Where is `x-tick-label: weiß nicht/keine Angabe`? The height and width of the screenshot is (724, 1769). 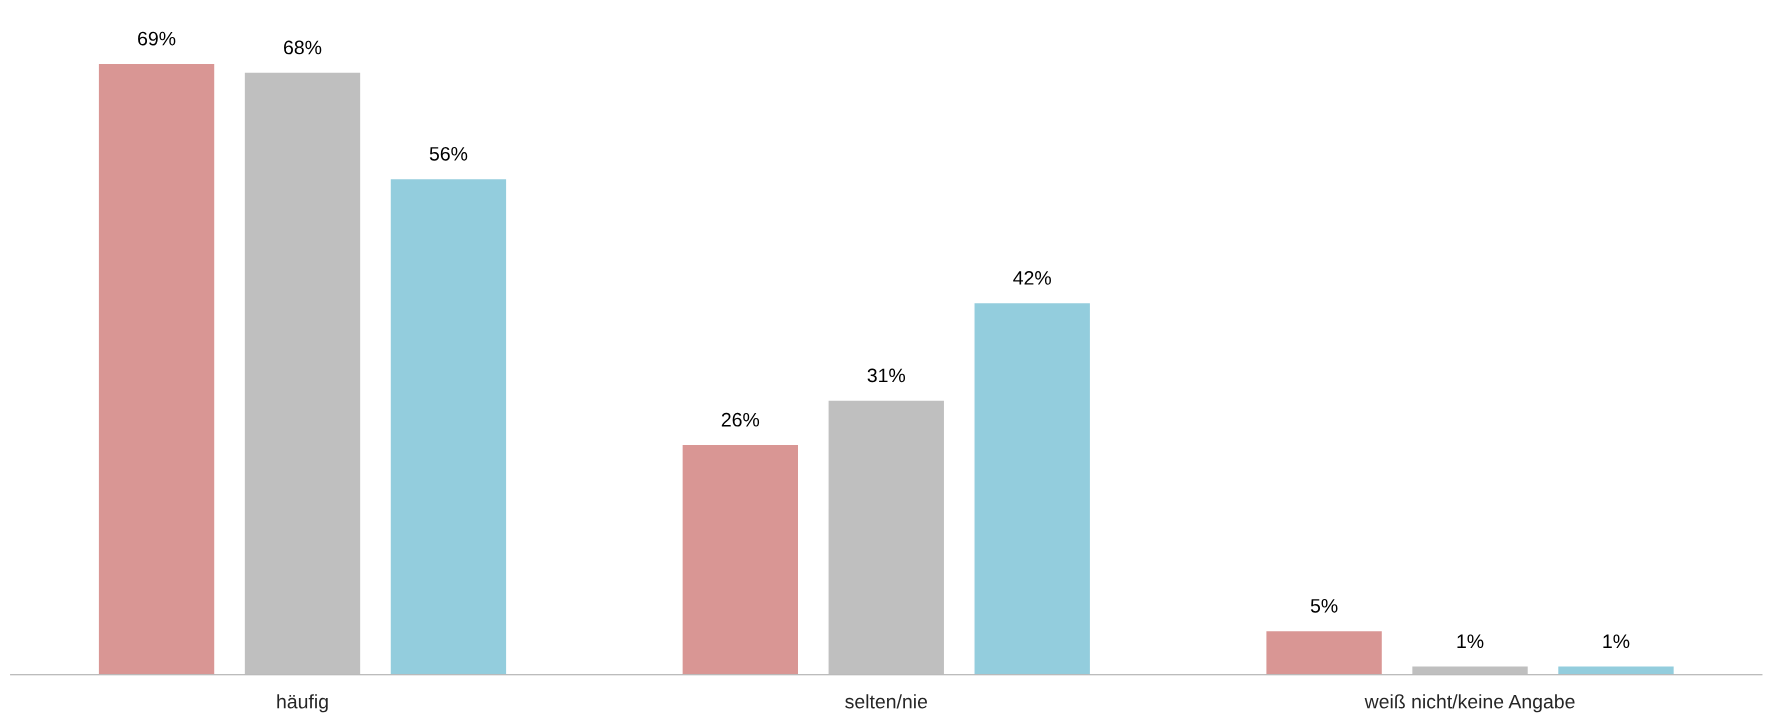
x-tick-label: weiß nicht/keine Angabe is located at coordinates (1469, 703).